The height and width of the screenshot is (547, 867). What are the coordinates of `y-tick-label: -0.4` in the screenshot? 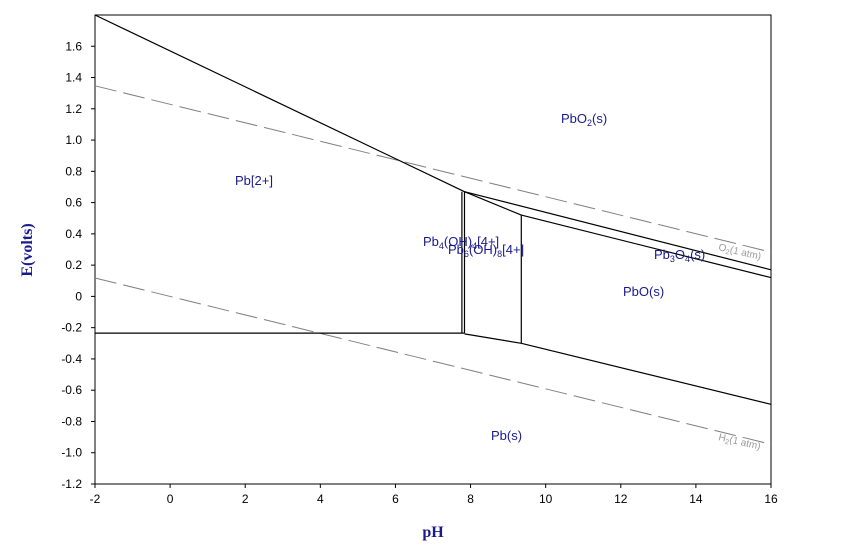 It's located at (71, 359).